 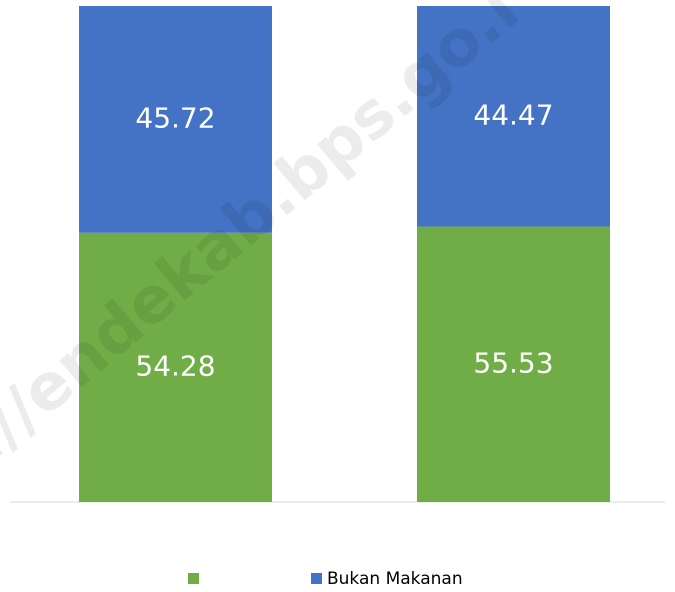 I want to click on data-label: 44.47, so click(x=513, y=114).